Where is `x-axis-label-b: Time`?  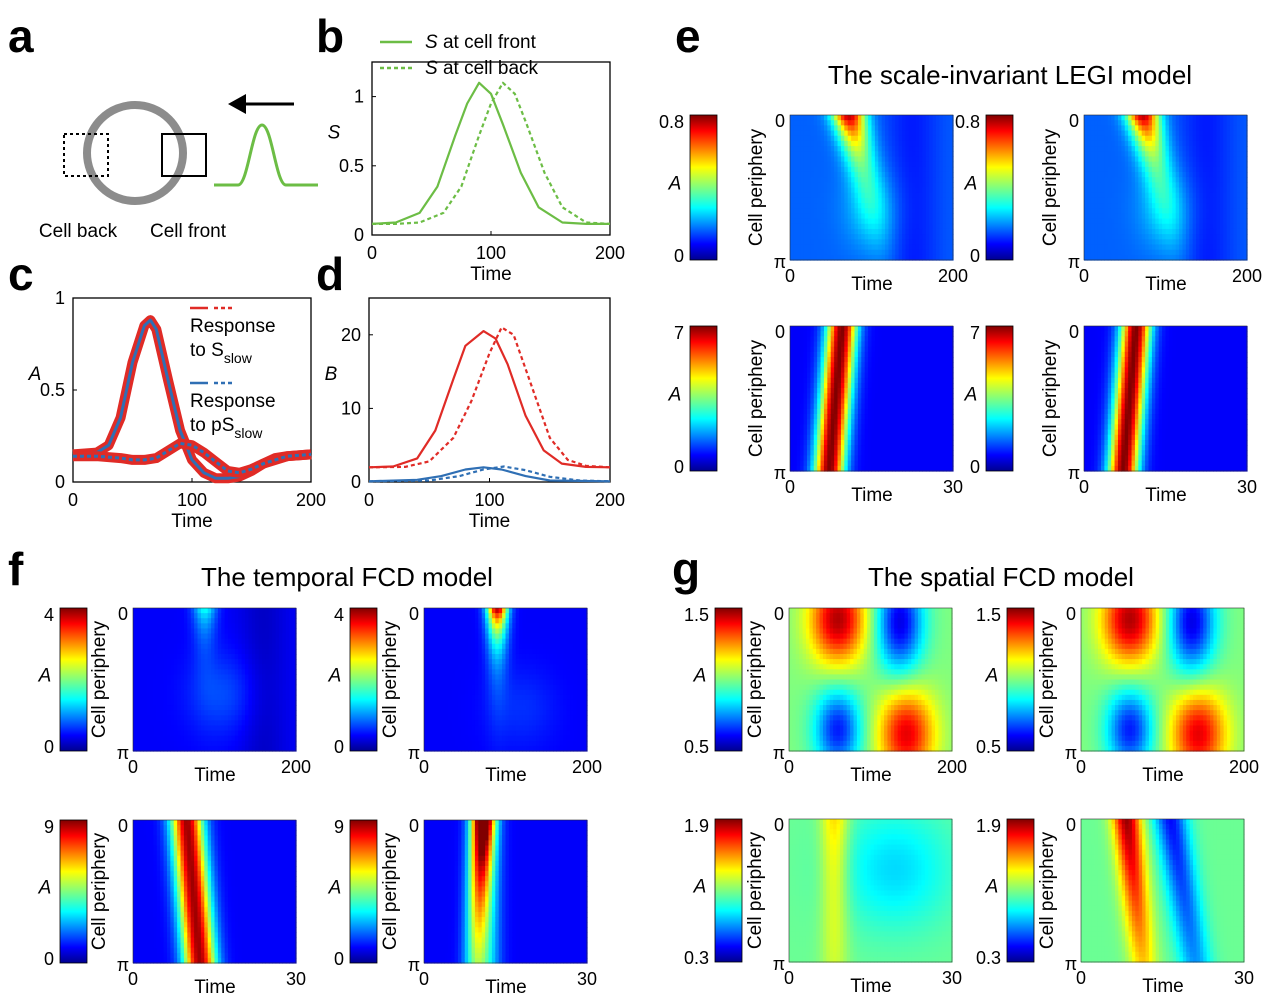 x-axis-label-b: Time is located at coordinates (491, 274).